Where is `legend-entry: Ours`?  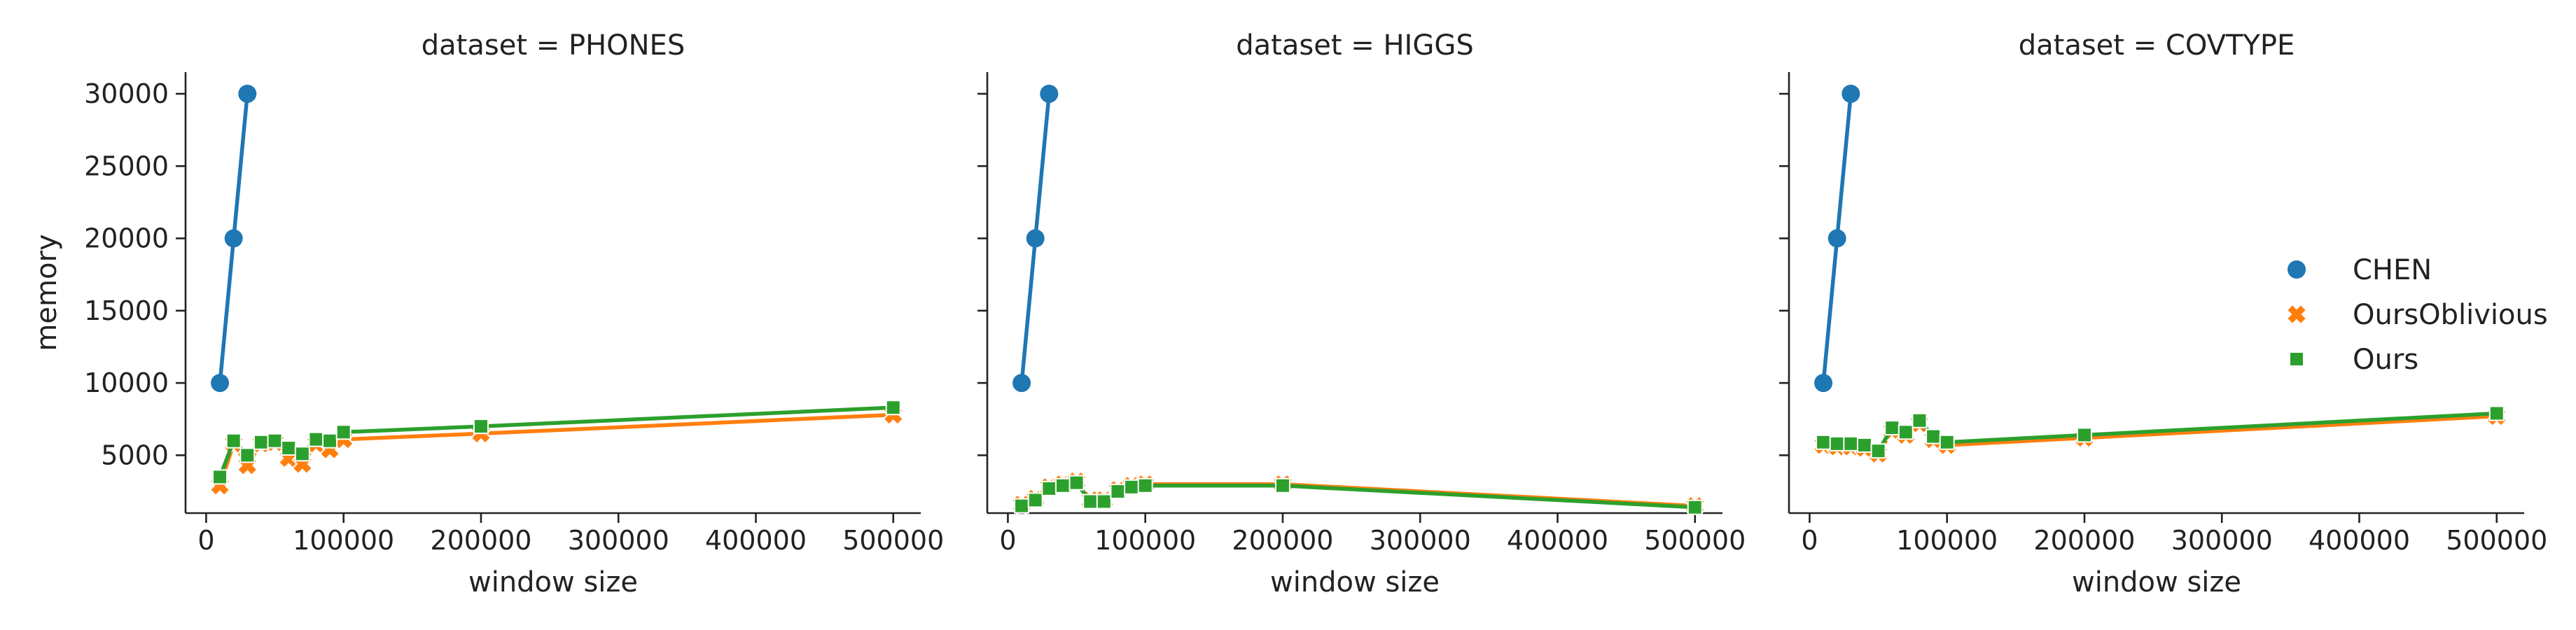 legend-entry: Ours is located at coordinates (2353, 360).